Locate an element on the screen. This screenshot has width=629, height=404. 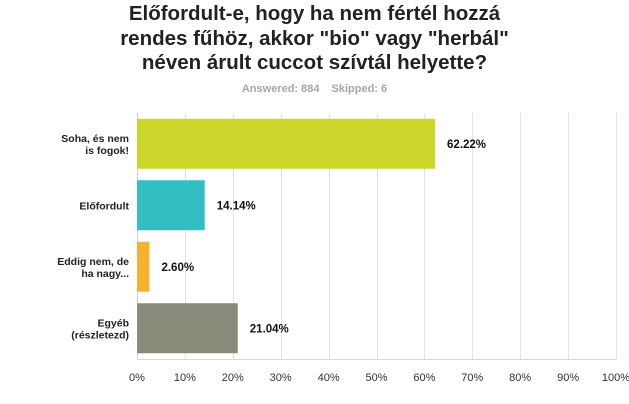
x-tick-label: 100% is located at coordinates (615, 378).